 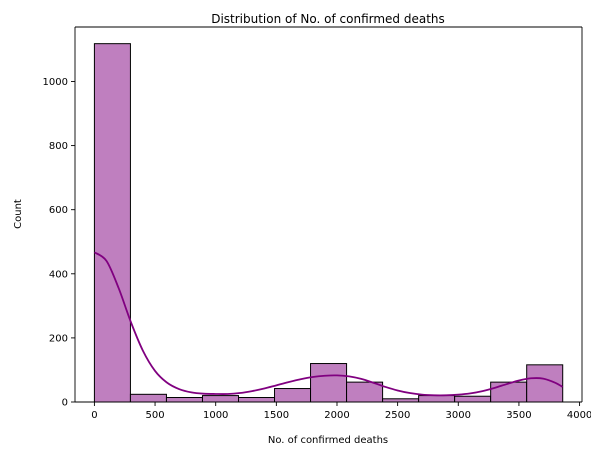 I want to click on x-axis-label: No. of confirmed deaths, so click(x=328, y=440).